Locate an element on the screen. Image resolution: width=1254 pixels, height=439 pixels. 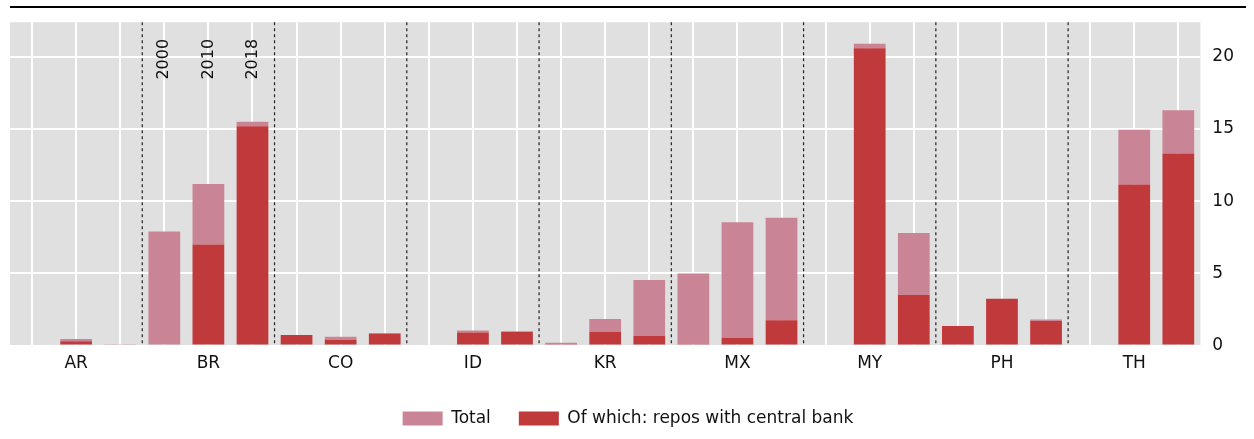
x-tick-label: BR is located at coordinates (208, 362).